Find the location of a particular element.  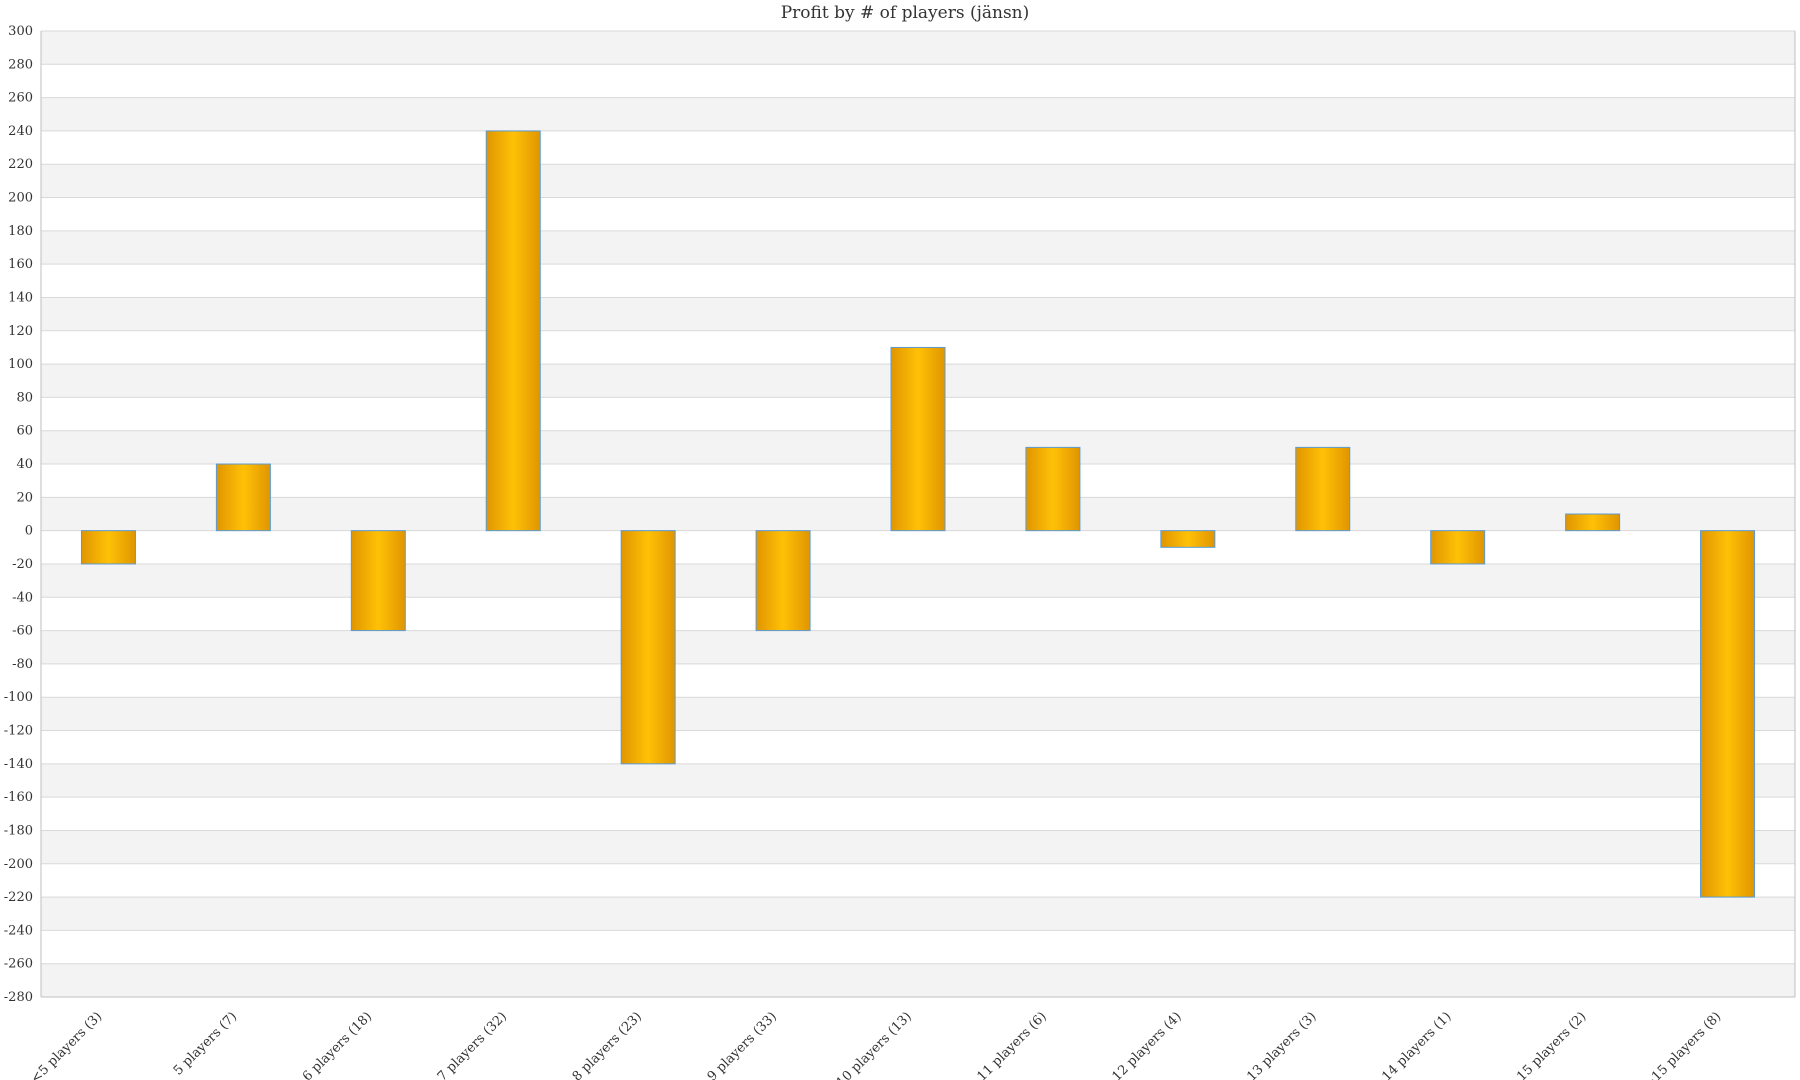

y-tick-label: 220 is located at coordinates (20, 164).